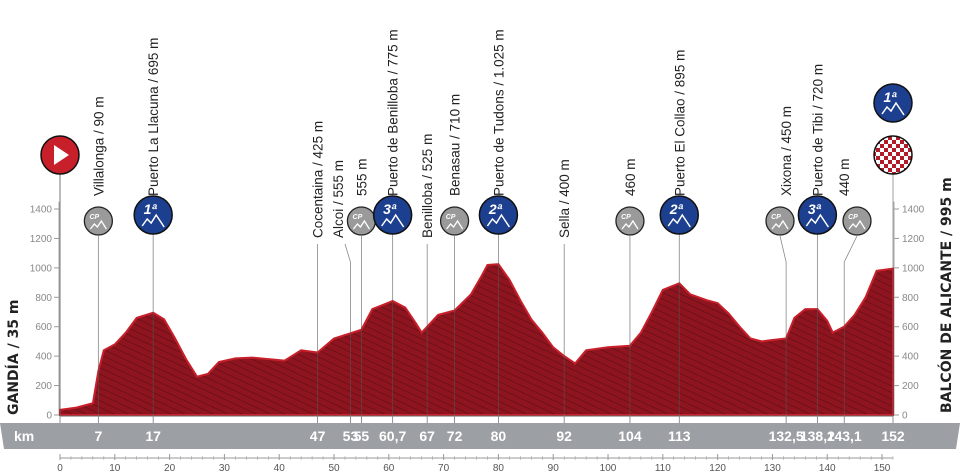  Describe the element at coordinates (499, 436) in the screenshot. I see `km-label: 80` at that location.